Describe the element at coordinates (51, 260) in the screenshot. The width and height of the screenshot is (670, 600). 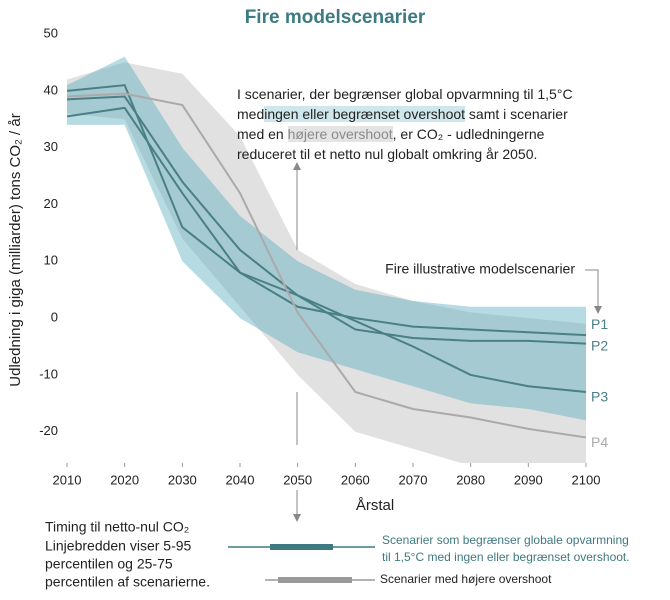
I see `y-tick-label: 10` at that location.